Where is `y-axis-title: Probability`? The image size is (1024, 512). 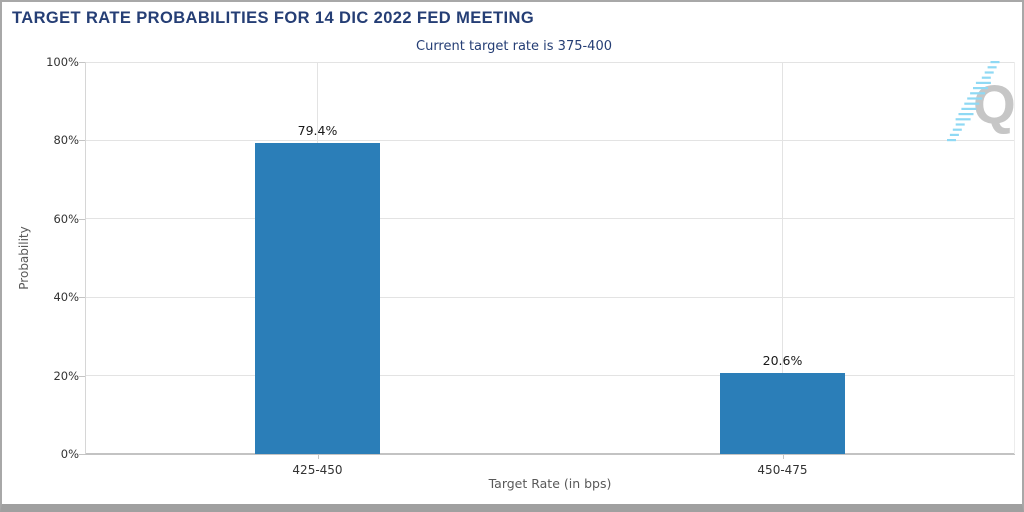 y-axis-title: Probability is located at coordinates (24, 258).